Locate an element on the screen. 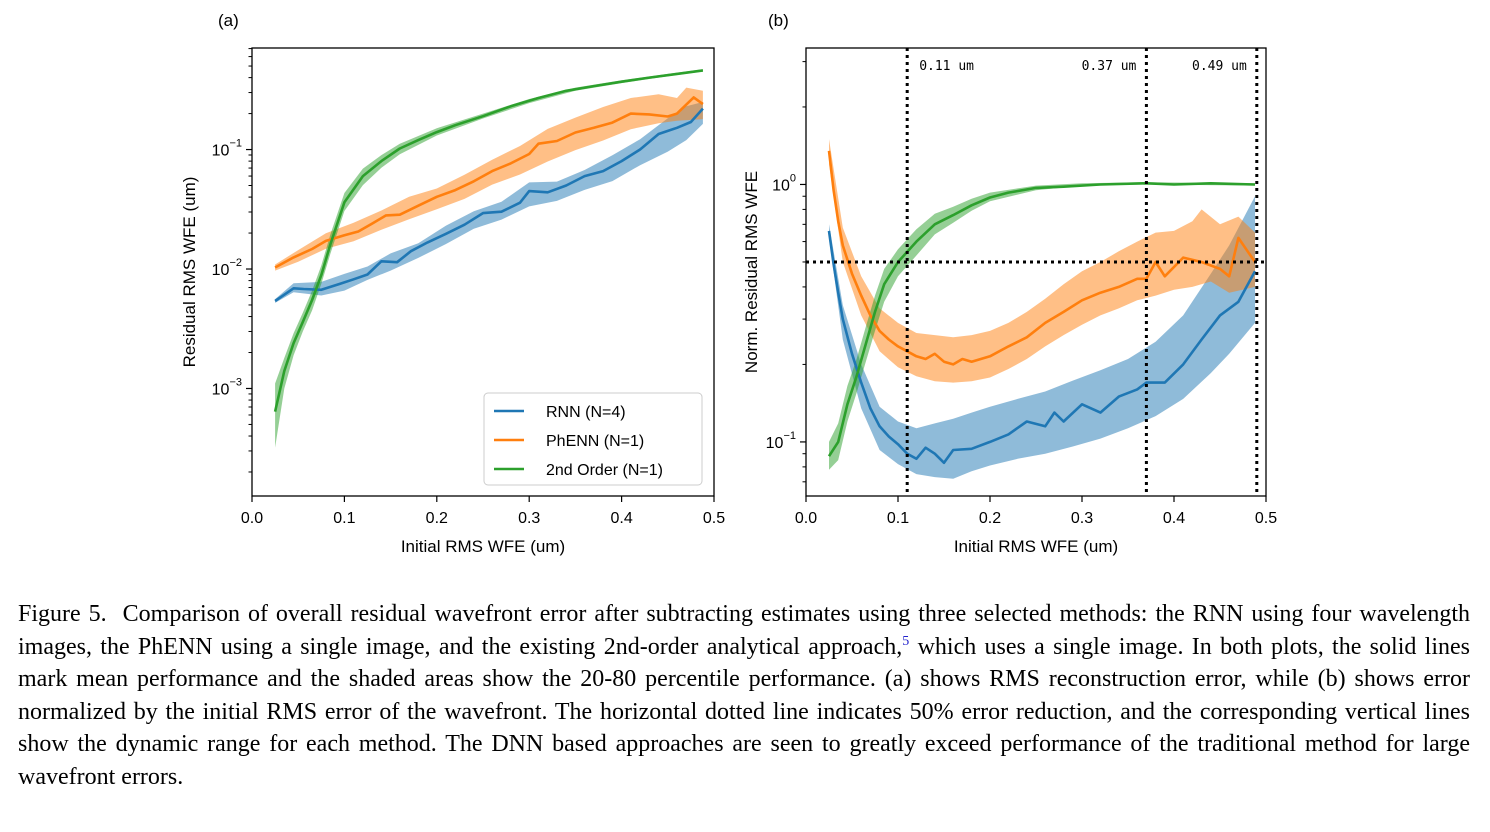 The image size is (1490, 832). y-tick-label: 10⁰ is located at coordinates (784, 183).